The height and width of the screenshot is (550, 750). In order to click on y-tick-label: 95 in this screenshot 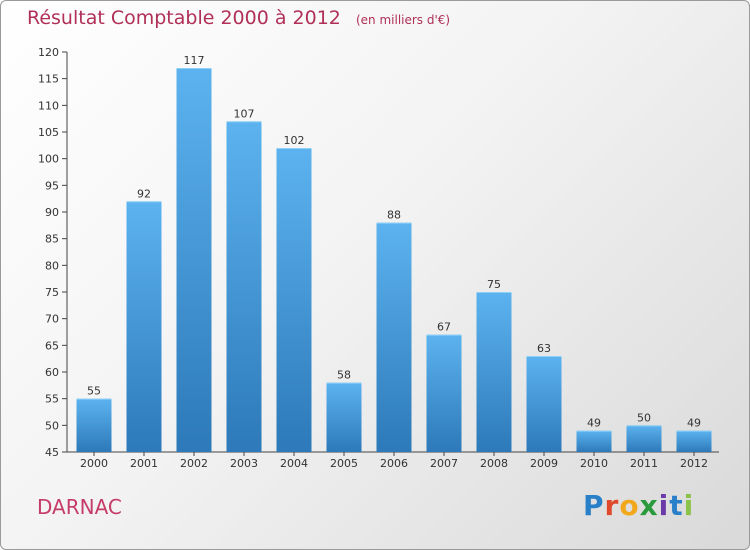, I will do `click(52, 185)`.